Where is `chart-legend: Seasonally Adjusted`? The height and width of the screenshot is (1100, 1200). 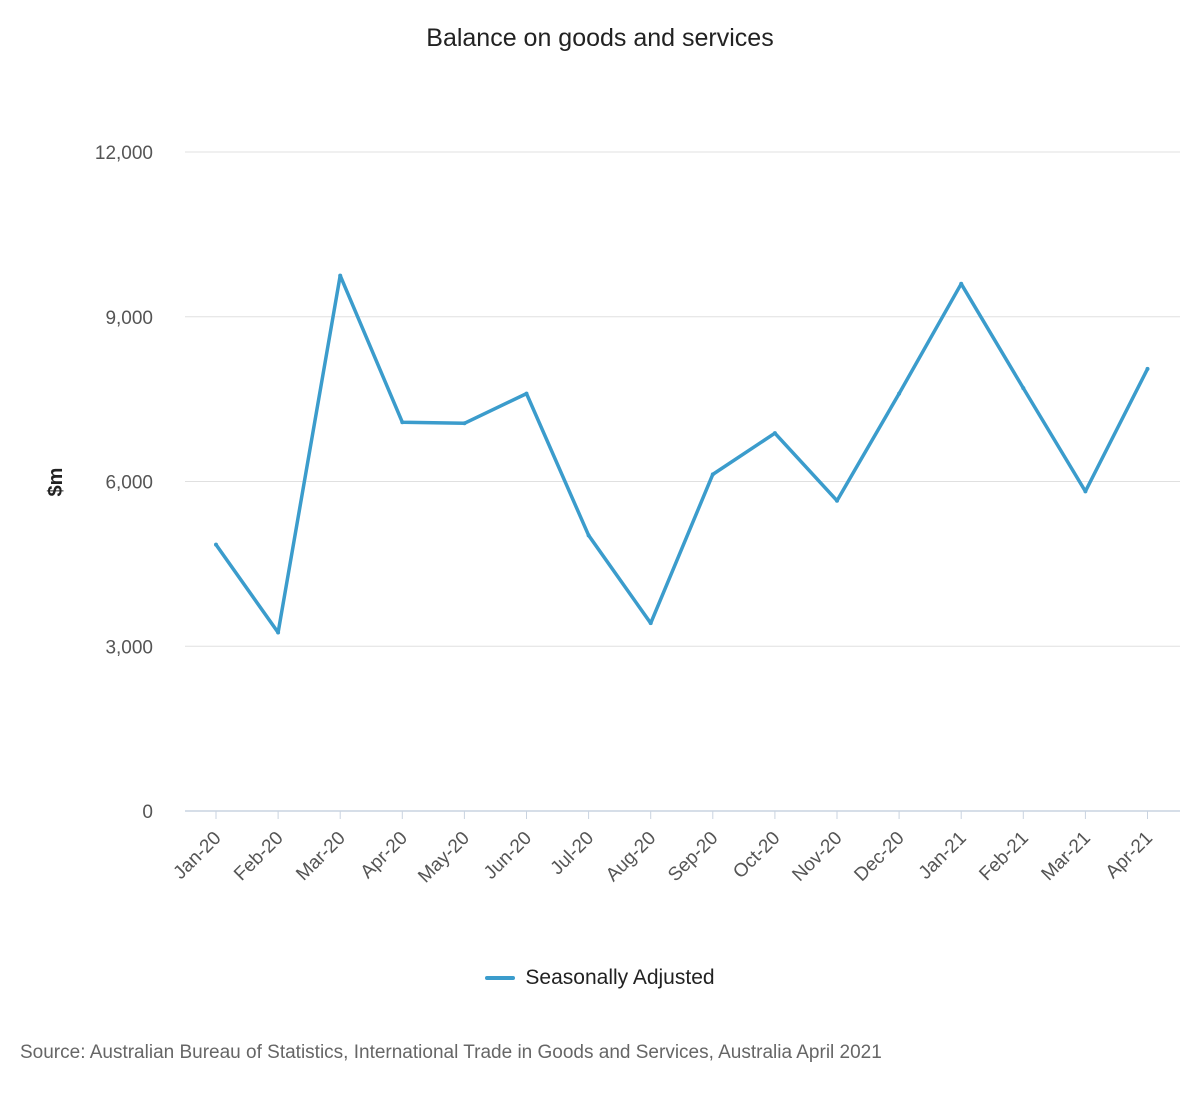
chart-legend: Seasonally Adjusted is located at coordinates (600, 978).